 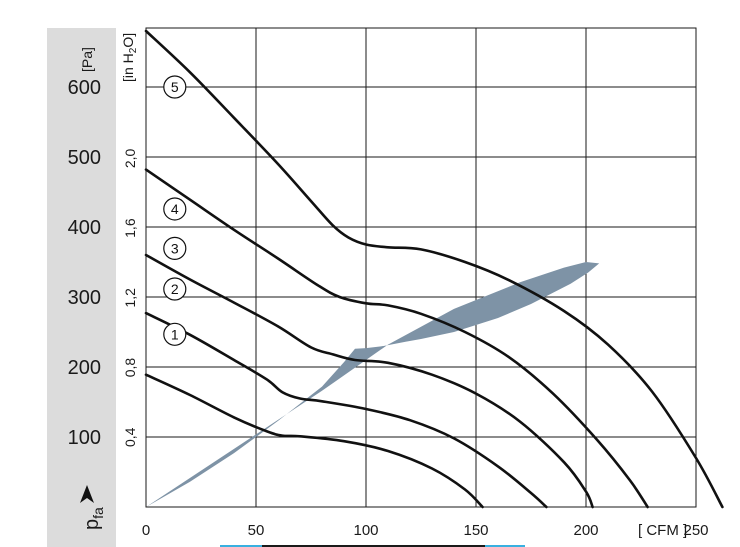 I want to click on pa-tick-label: 300, so click(x=84, y=298).